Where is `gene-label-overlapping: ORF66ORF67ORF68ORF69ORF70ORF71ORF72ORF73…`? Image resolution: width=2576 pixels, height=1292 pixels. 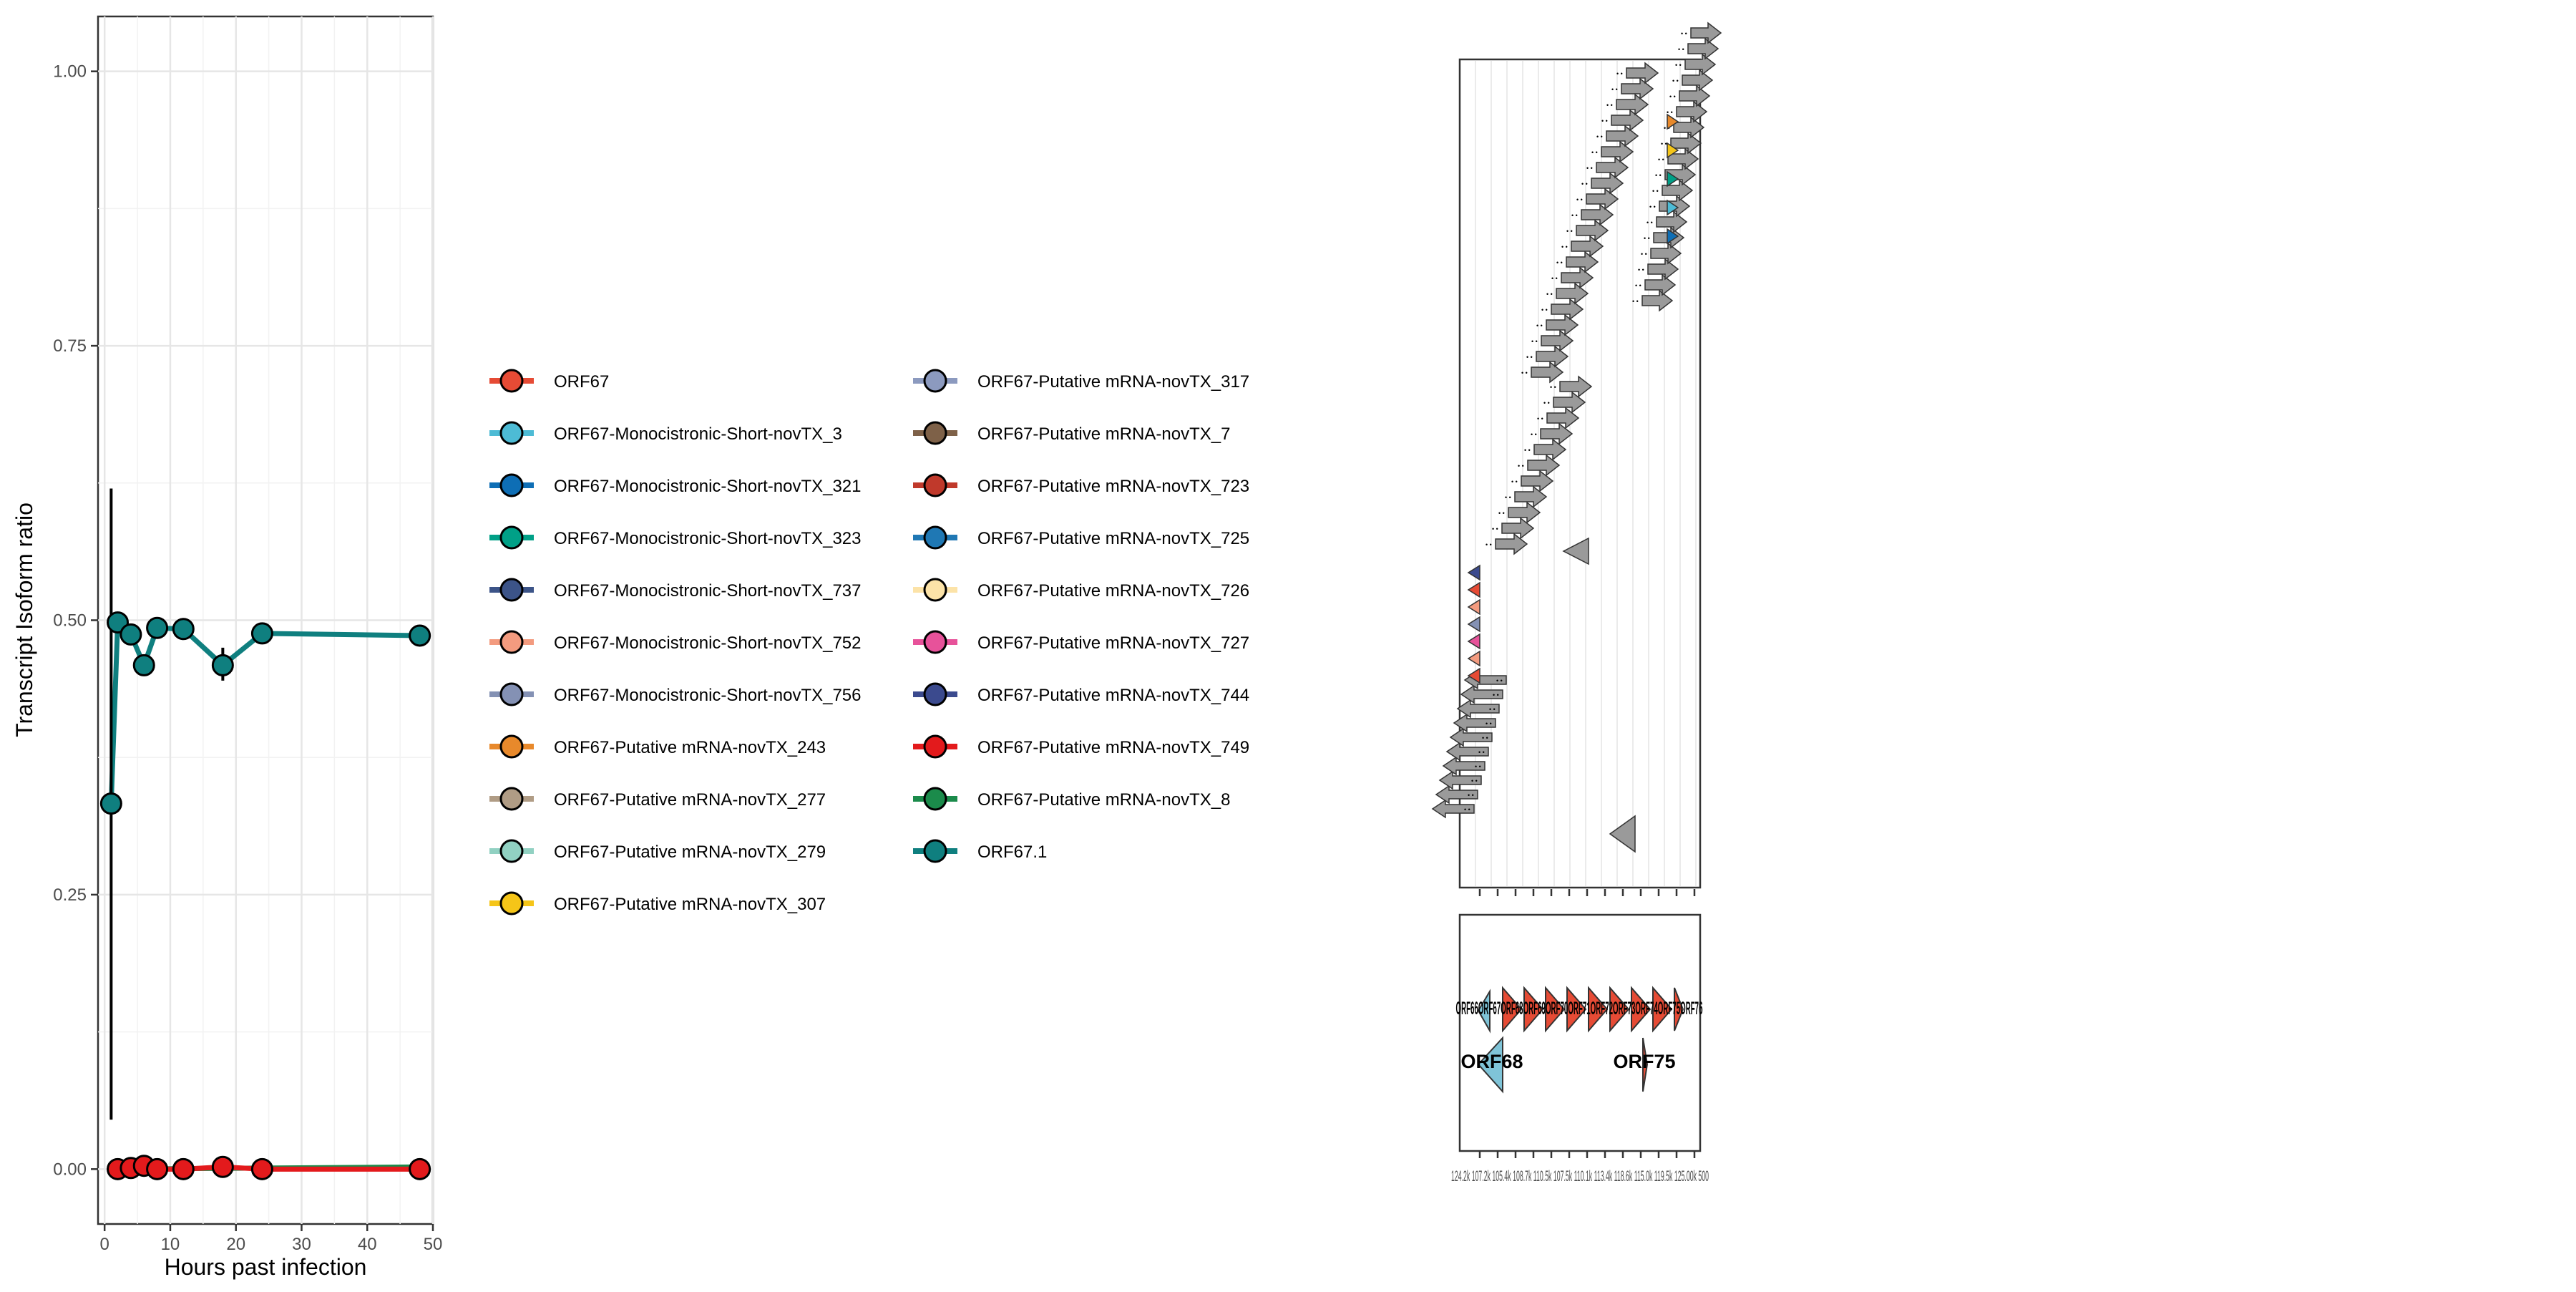
gene-label-overlapping: ORF66ORF67ORF68ORF69ORF70ORF71ORF72ORF73… is located at coordinates (1579, 1009).